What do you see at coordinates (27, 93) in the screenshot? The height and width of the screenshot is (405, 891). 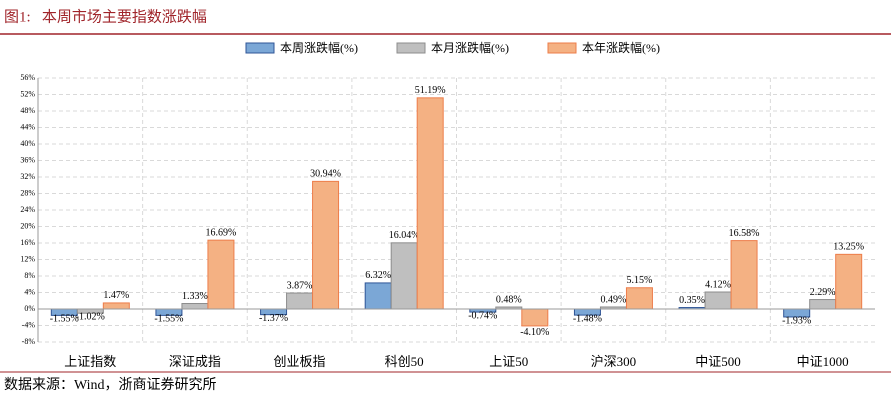 I see `y-tick-label: 52%` at bounding box center [27, 93].